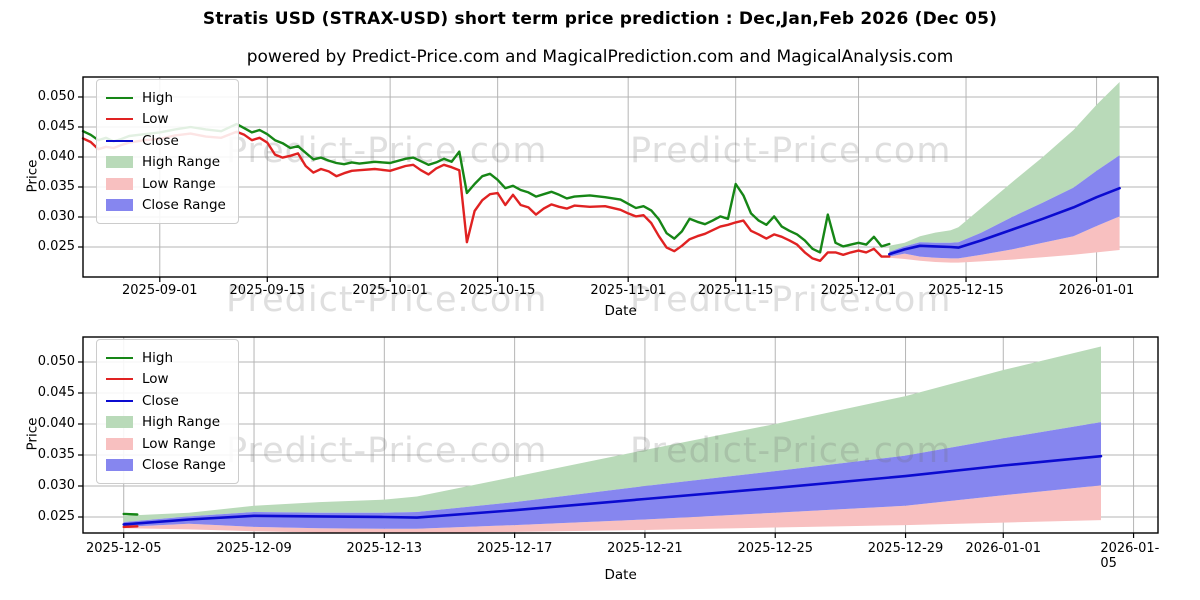  Describe the element at coordinates (130, 514) in the screenshot. I see `high-line-stub` at that location.